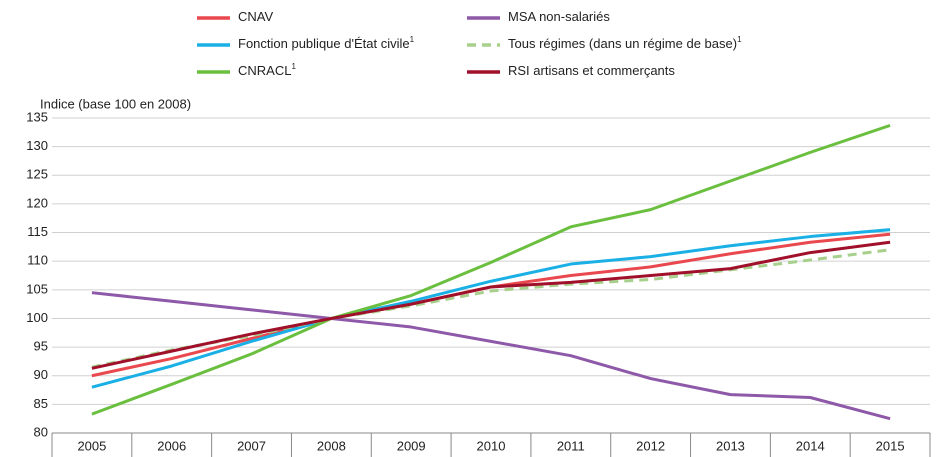 This screenshot has width=952, height=457. I want to click on y-tick-label: 115, so click(37, 231).